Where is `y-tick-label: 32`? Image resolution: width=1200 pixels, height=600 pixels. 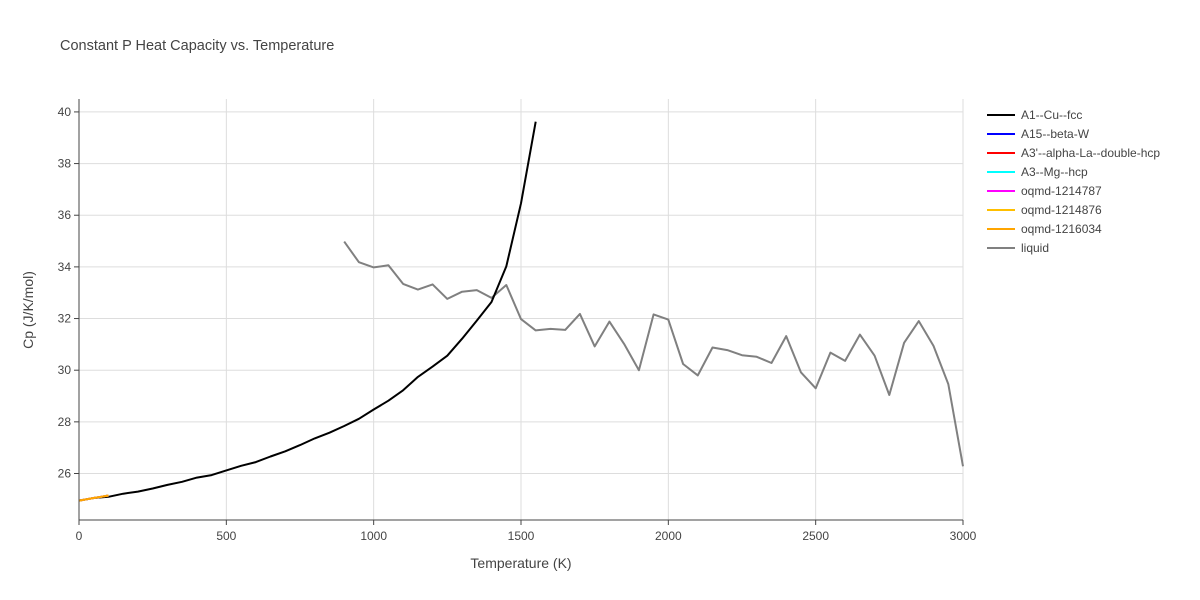
y-tick-label: 32 is located at coordinates (65, 319).